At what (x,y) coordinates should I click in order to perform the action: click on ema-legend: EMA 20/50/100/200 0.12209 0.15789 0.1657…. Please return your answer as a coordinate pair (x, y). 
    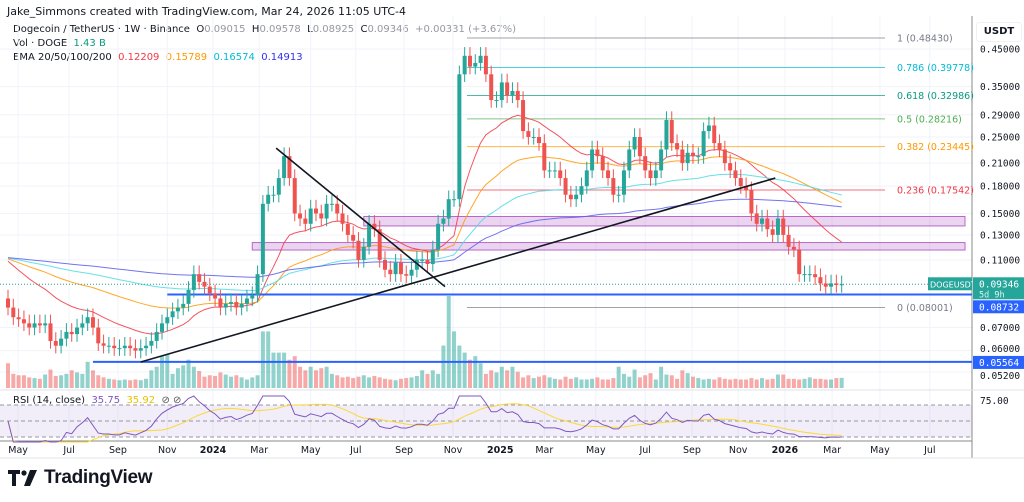
    Looking at the image, I should click on (158, 57).